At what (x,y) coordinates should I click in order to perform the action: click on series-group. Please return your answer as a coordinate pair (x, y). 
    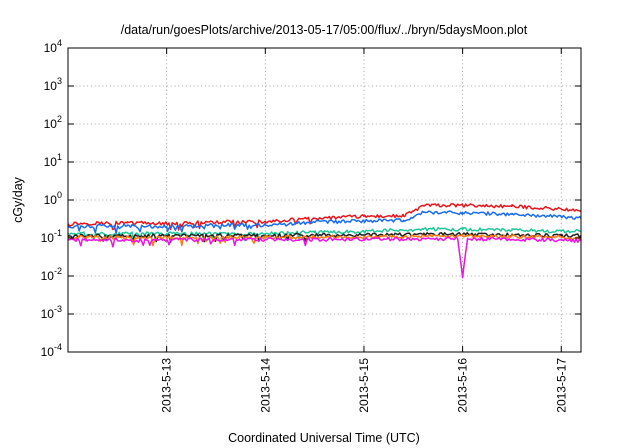
    Looking at the image, I should click on (324, 240).